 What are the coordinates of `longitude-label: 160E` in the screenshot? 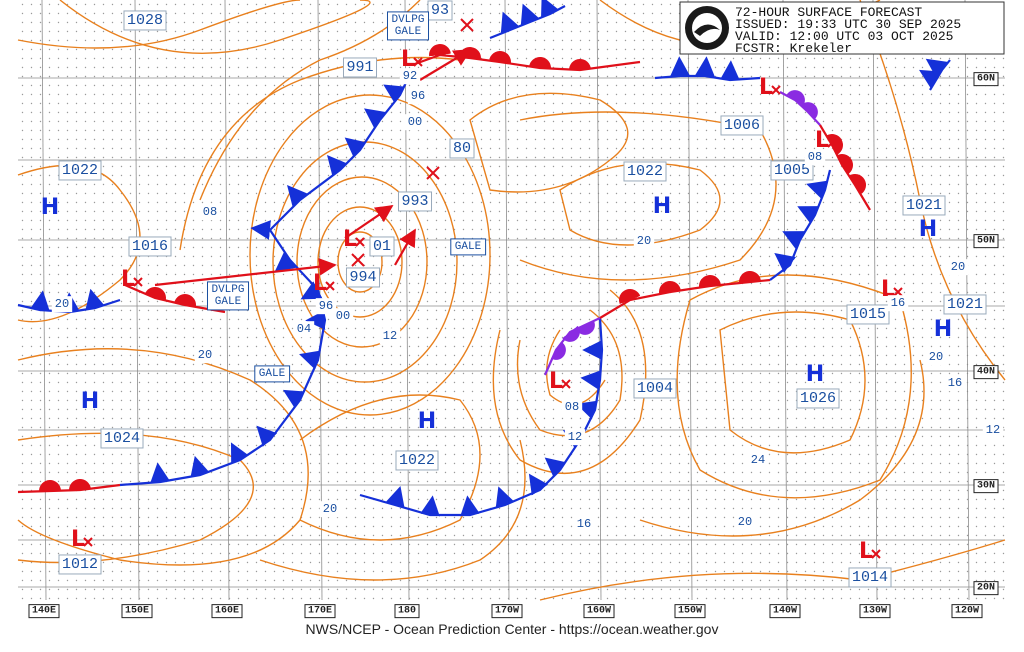 It's located at (227, 611).